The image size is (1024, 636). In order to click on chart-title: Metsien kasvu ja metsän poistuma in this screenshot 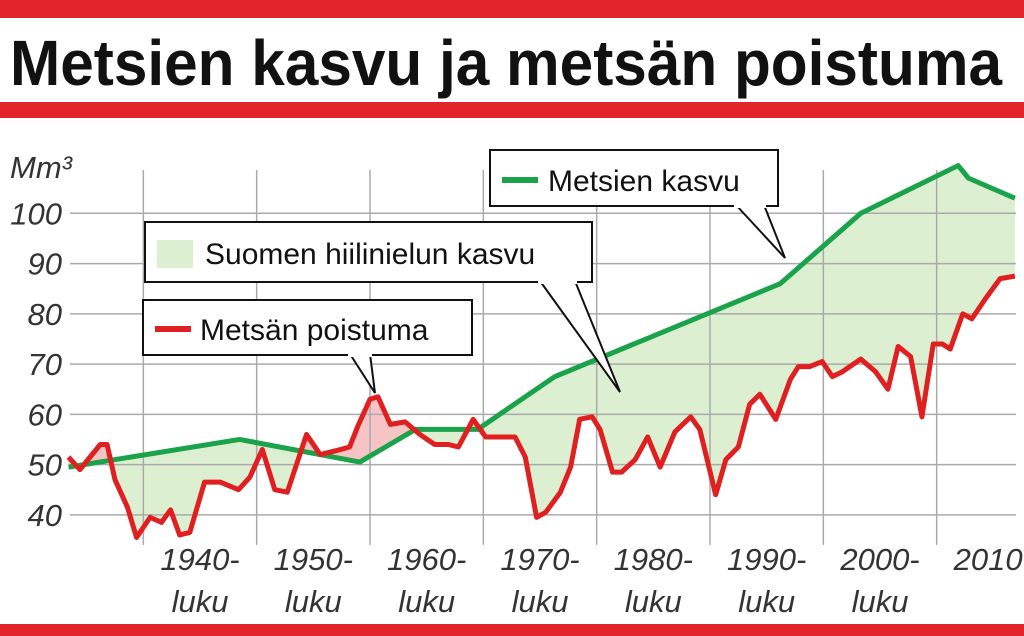, I will do `click(506, 63)`.